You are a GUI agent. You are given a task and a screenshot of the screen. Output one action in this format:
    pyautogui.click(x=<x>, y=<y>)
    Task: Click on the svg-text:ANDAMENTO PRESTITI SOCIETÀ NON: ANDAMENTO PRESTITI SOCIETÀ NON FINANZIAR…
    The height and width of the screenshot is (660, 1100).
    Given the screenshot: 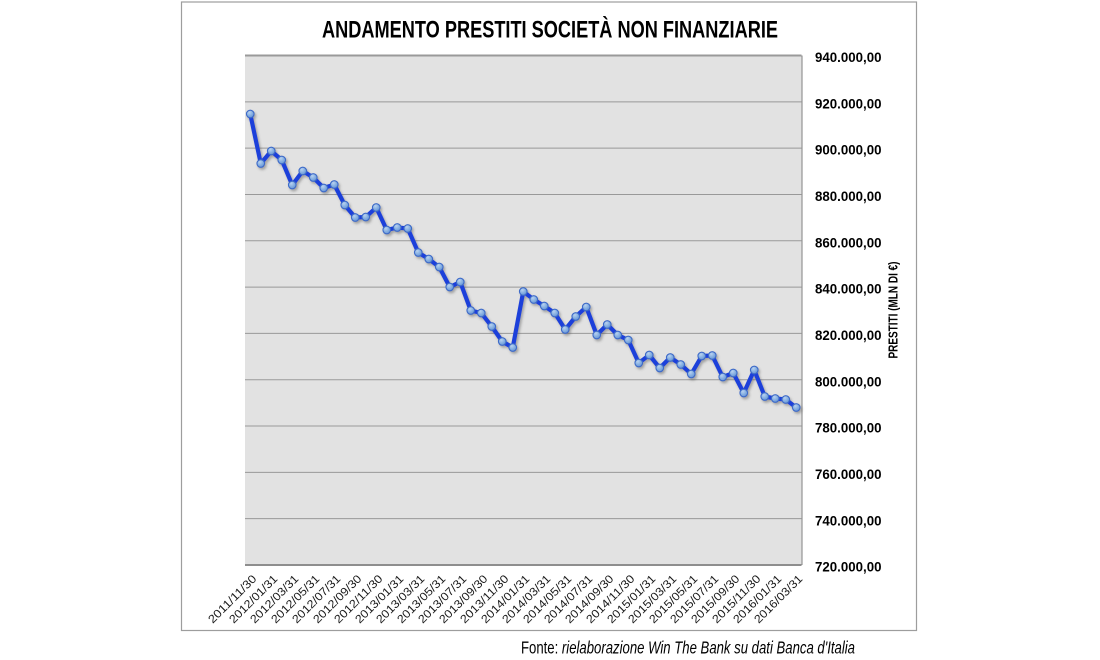 What is the action you would take?
    pyautogui.click(x=550, y=29)
    